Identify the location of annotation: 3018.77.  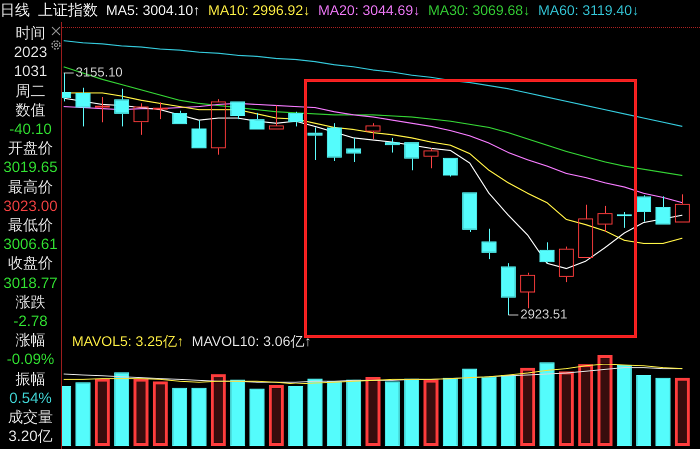
(30, 283).